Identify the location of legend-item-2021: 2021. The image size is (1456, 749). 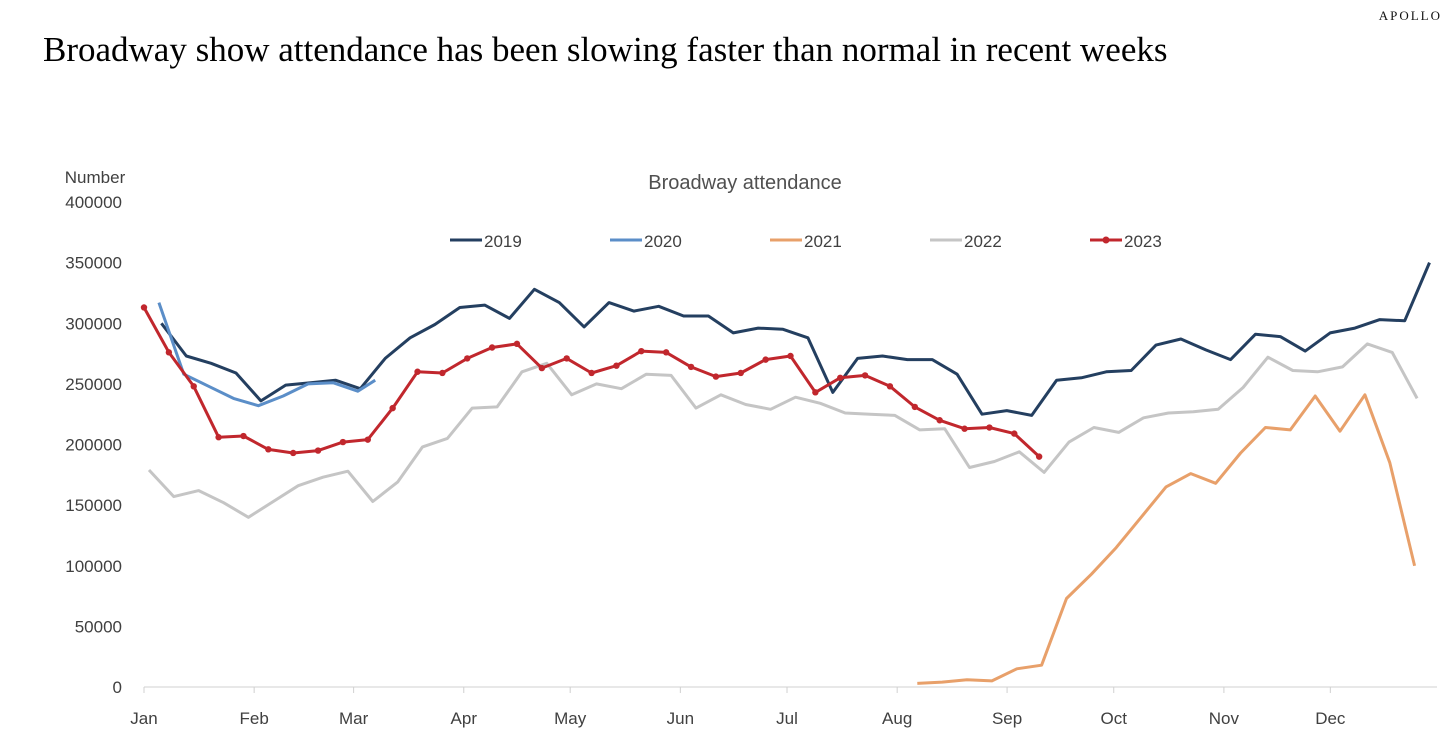
(806, 241).